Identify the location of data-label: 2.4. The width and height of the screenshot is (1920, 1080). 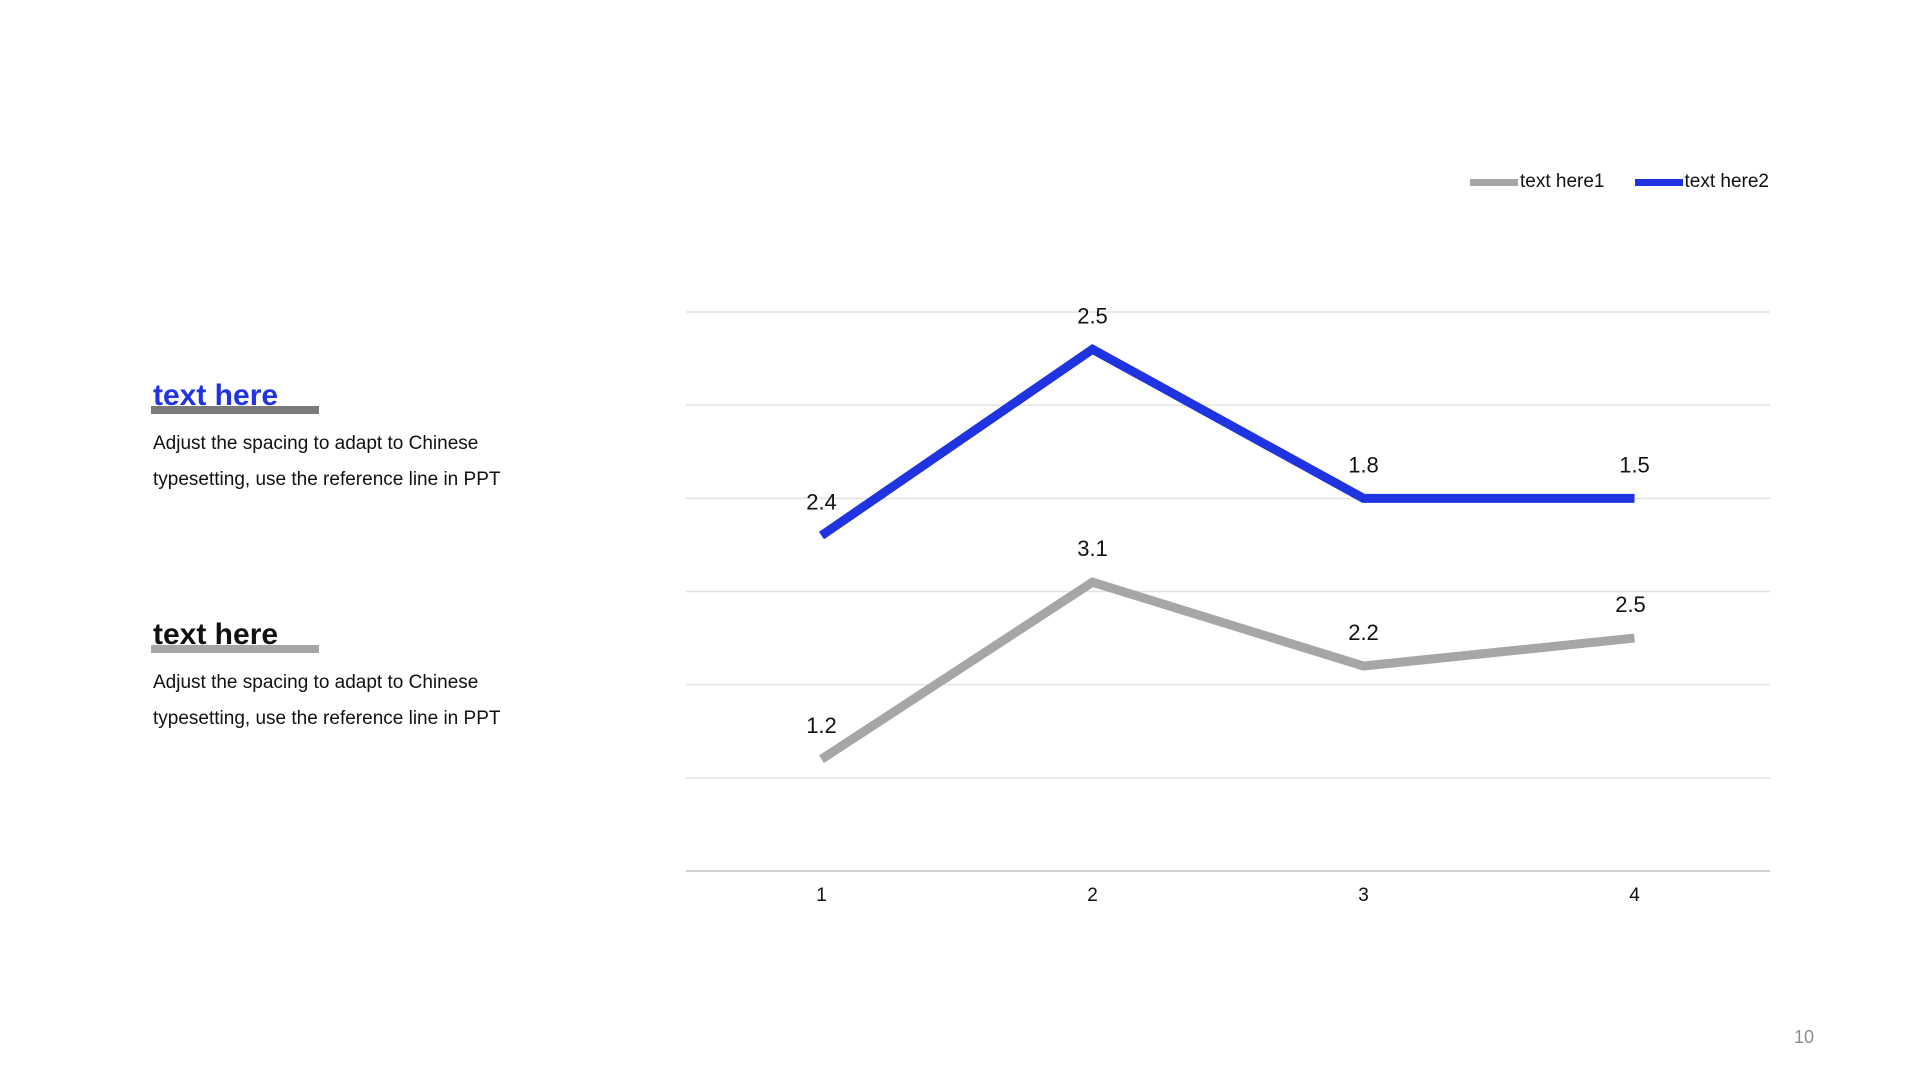
(821, 502).